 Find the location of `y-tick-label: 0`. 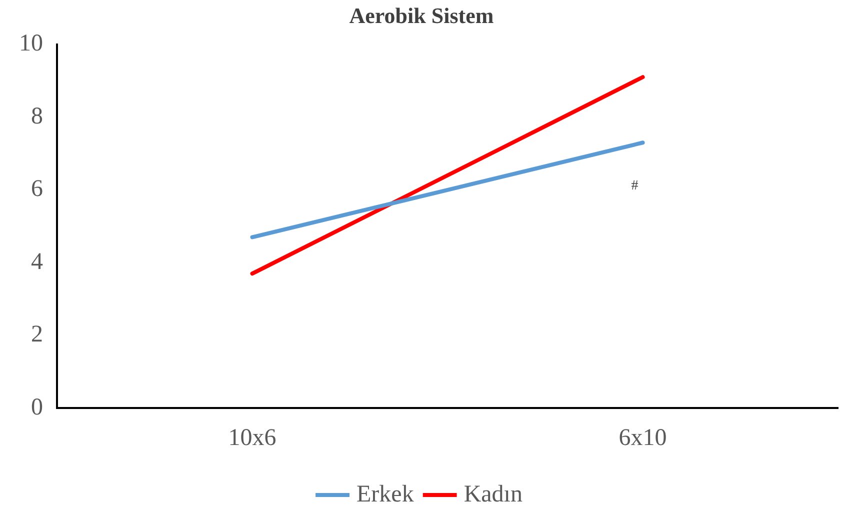

y-tick-label: 0 is located at coordinates (37, 407).